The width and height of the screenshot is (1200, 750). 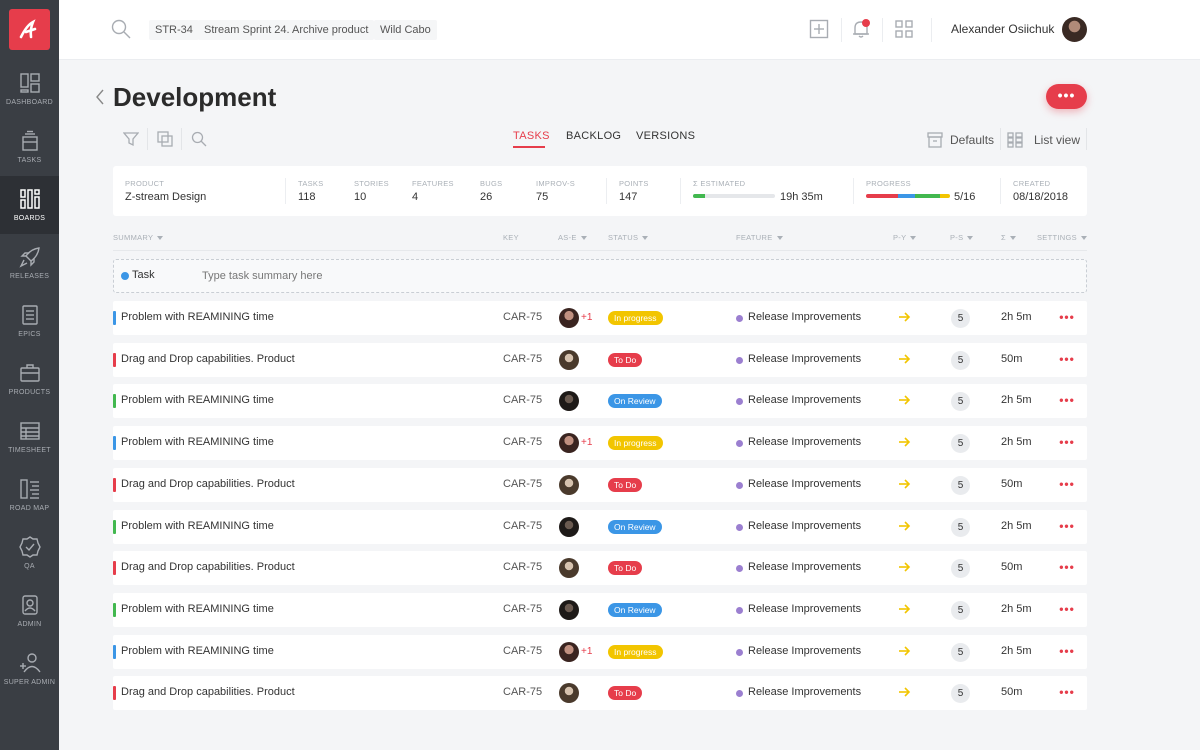 I want to click on sidebar-item-releases: RELEASES, so click(x=29, y=263).